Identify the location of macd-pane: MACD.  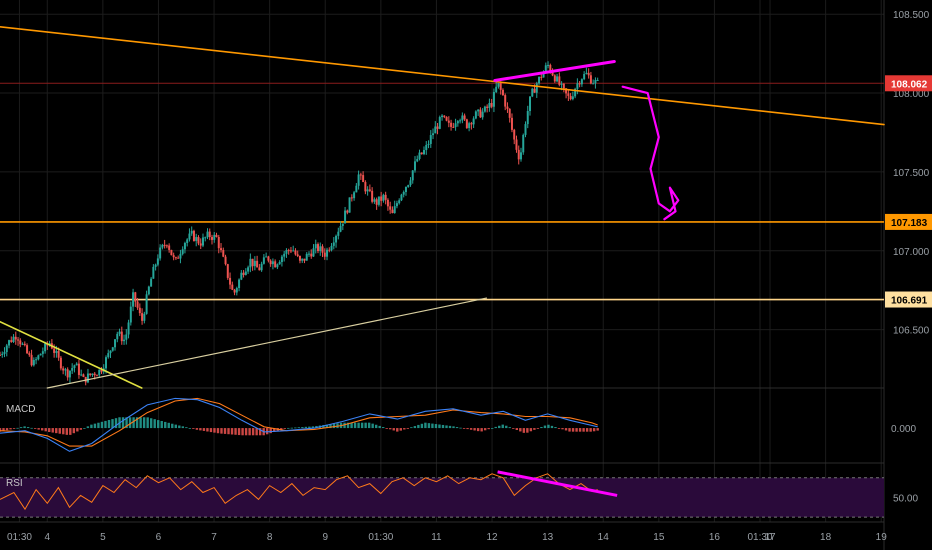
(299, 424).